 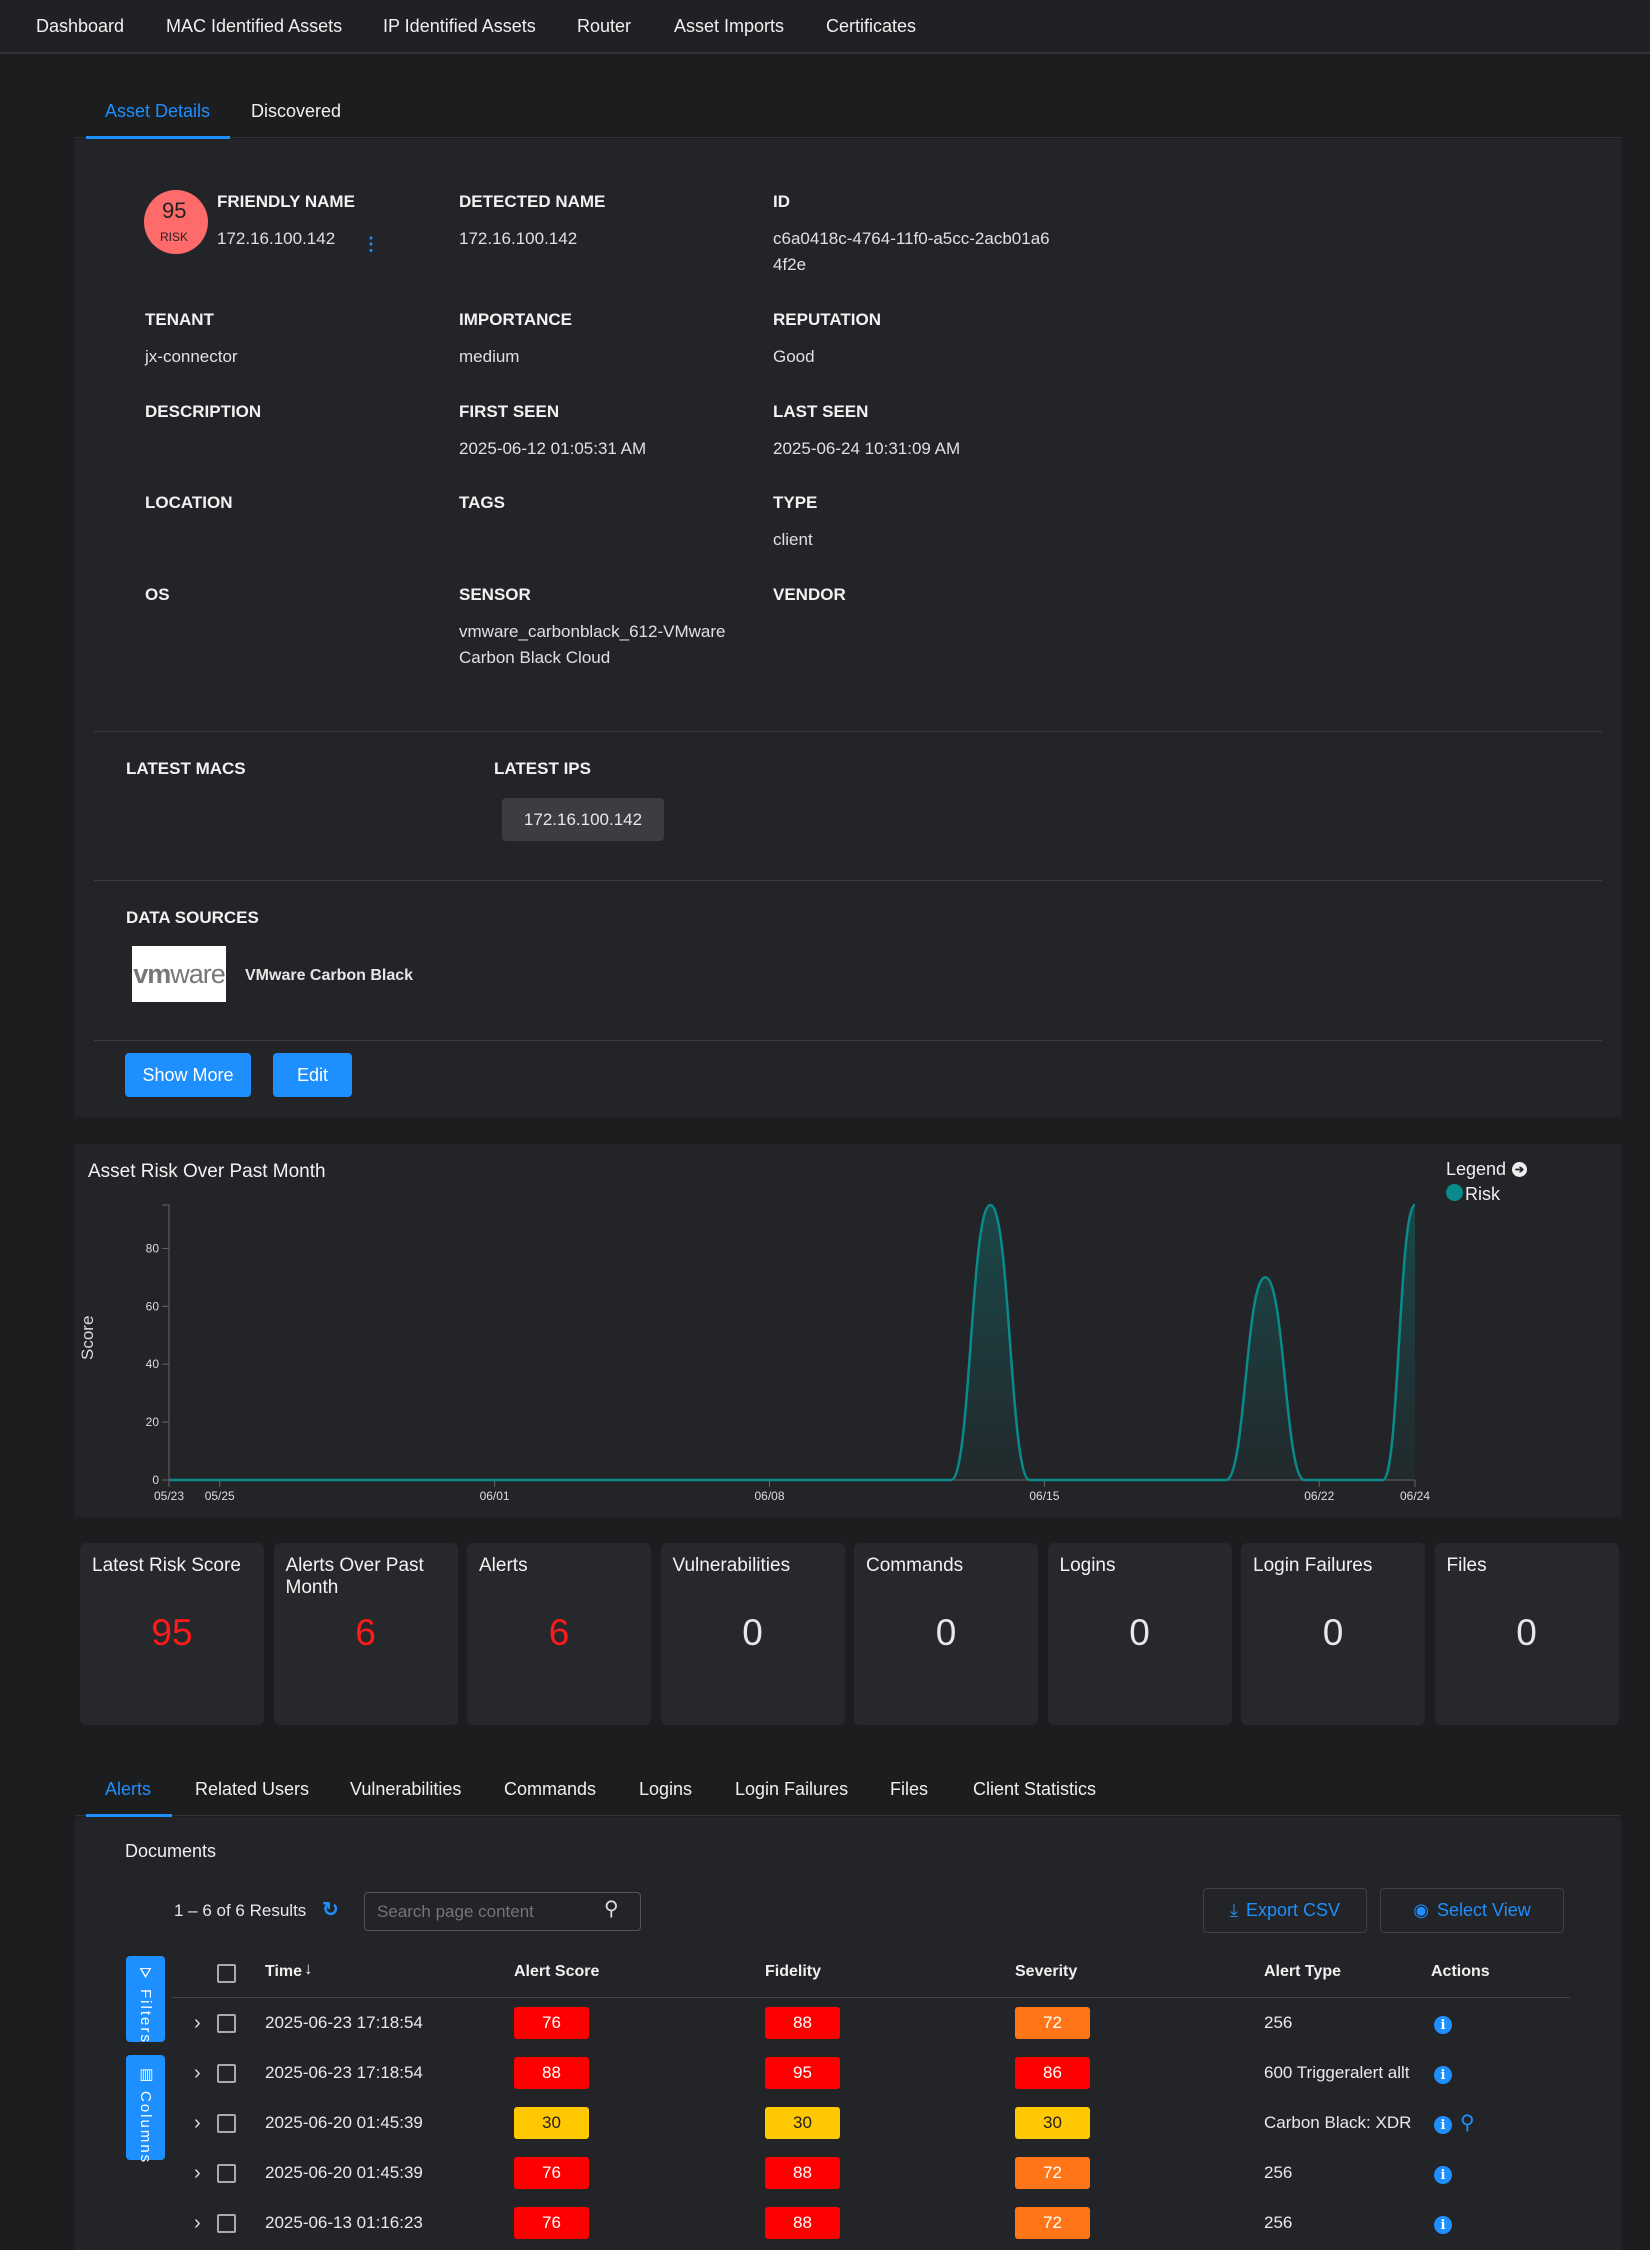 I want to click on nav-item-4: Asset Imports, so click(x=729, y=26).